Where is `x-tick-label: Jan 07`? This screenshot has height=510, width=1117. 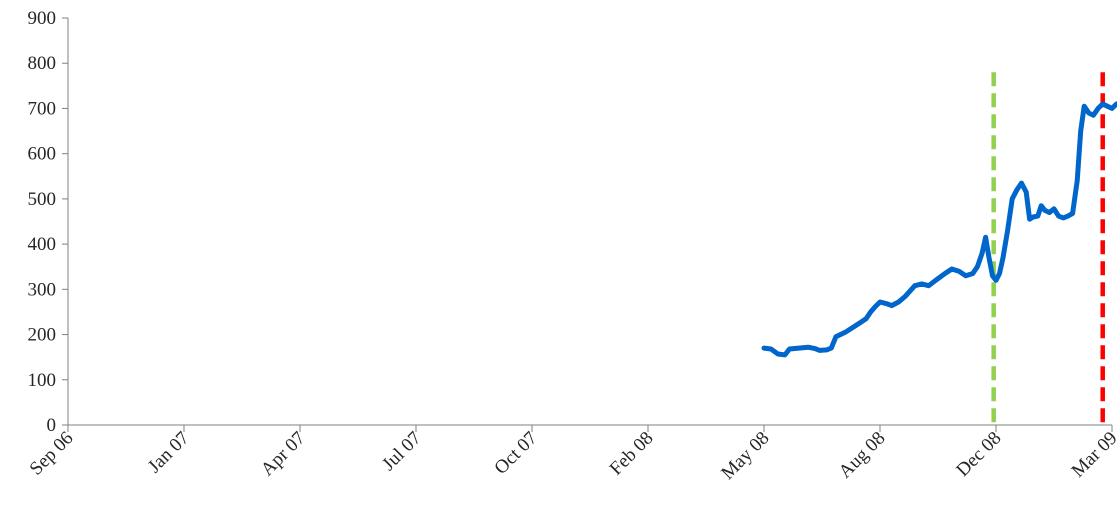 x-tick-label: Jan 07 is located at coordinates (169, 453).